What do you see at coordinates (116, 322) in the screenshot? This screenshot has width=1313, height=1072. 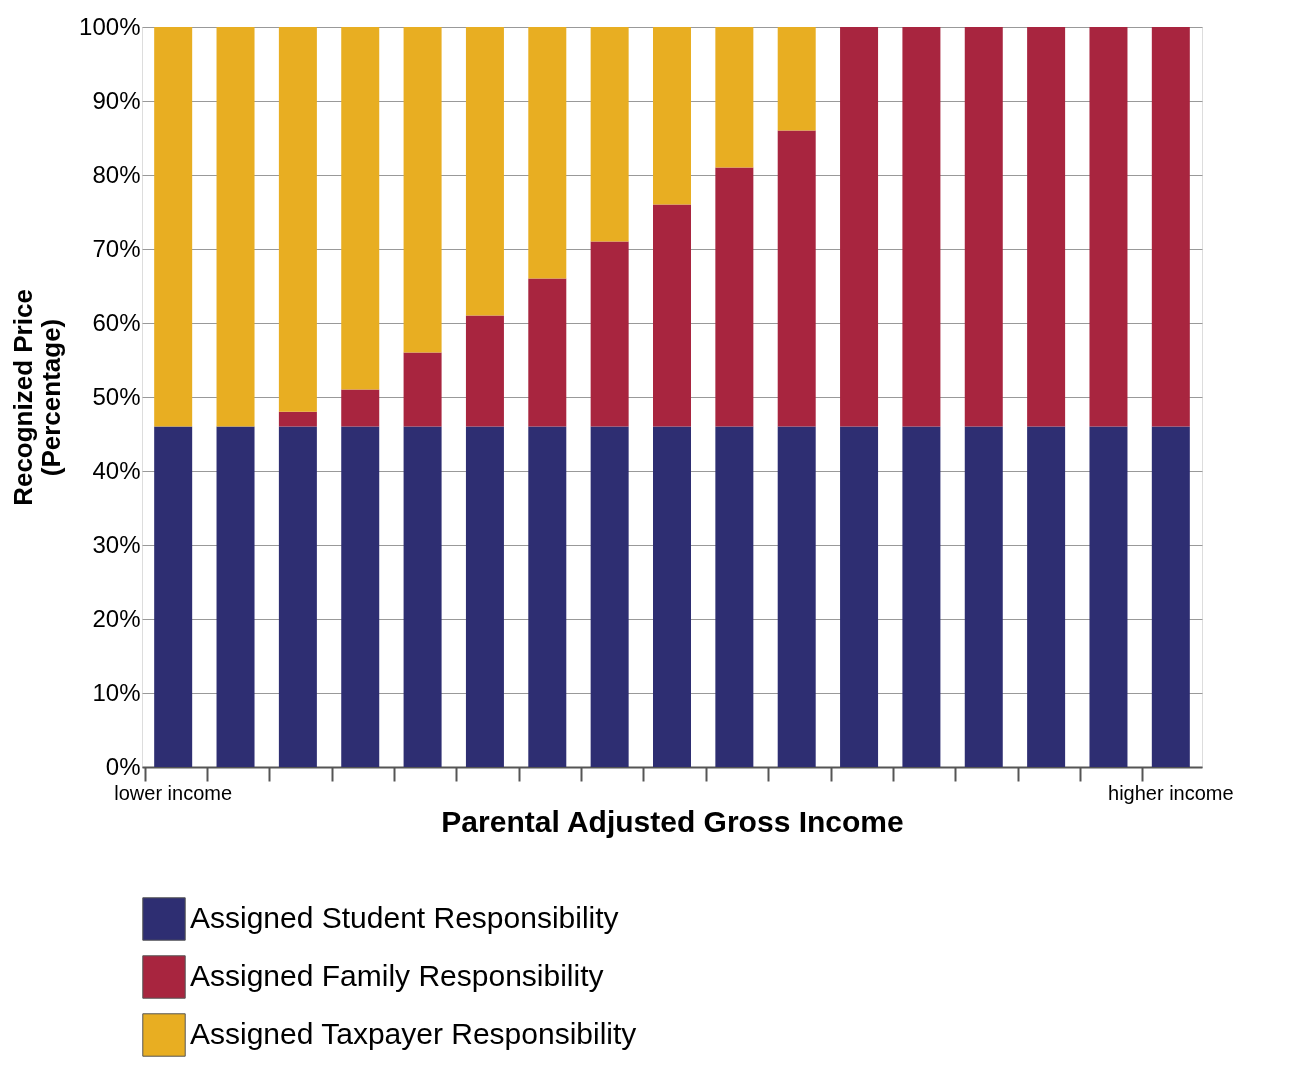 I see `y-tick-label: 60%` at bounding box center [116, 322].